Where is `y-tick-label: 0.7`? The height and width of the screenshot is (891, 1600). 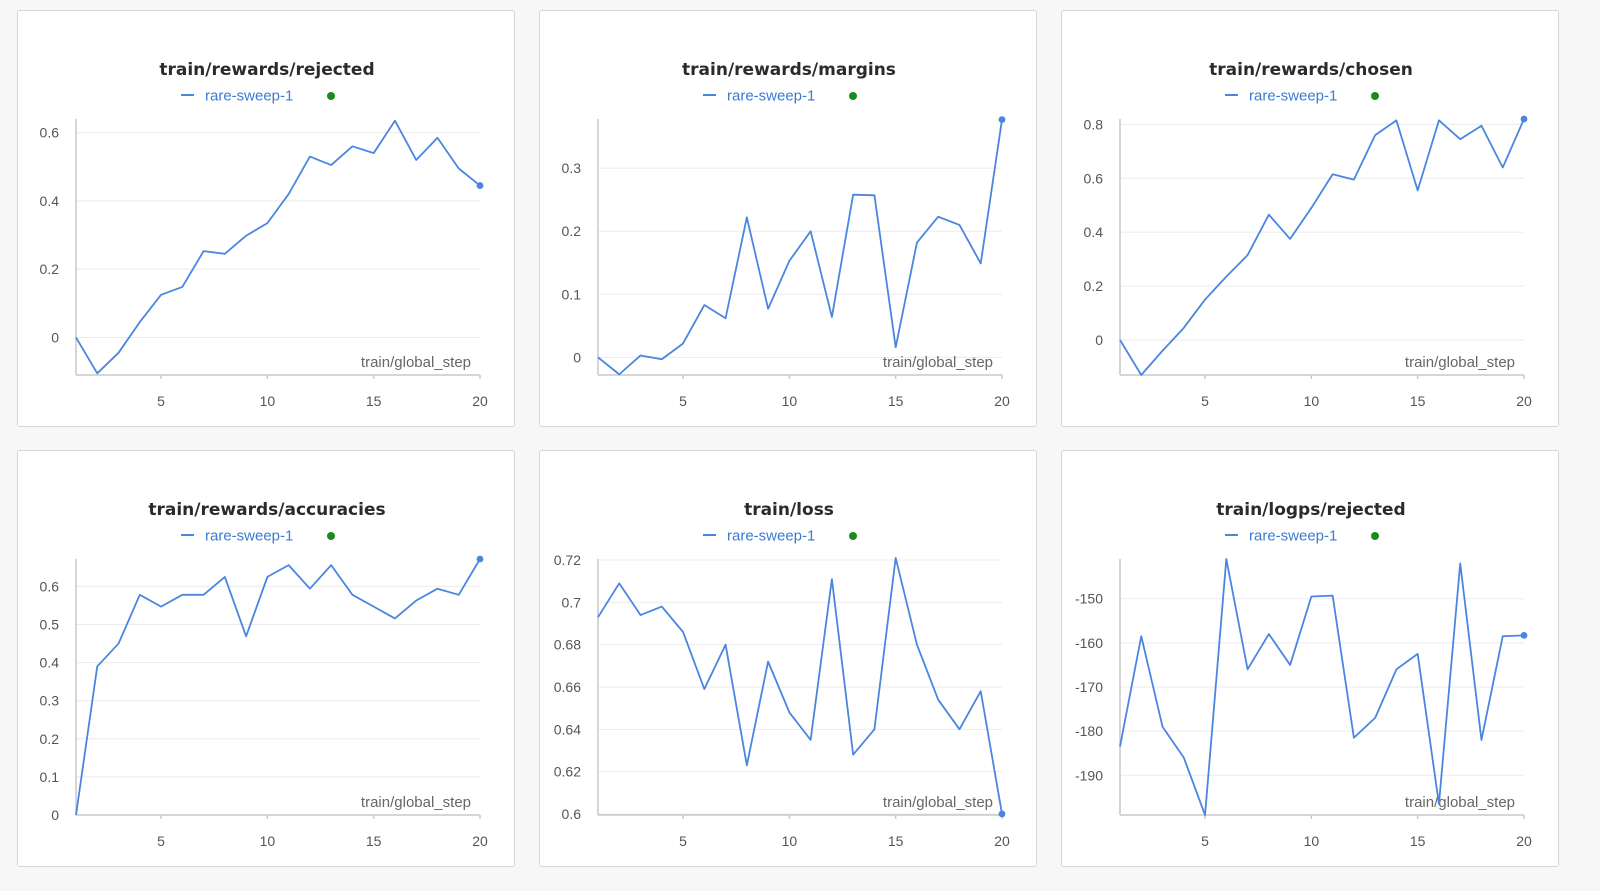
y-tick-label: 0.7 is located at coordinates (572, 602).